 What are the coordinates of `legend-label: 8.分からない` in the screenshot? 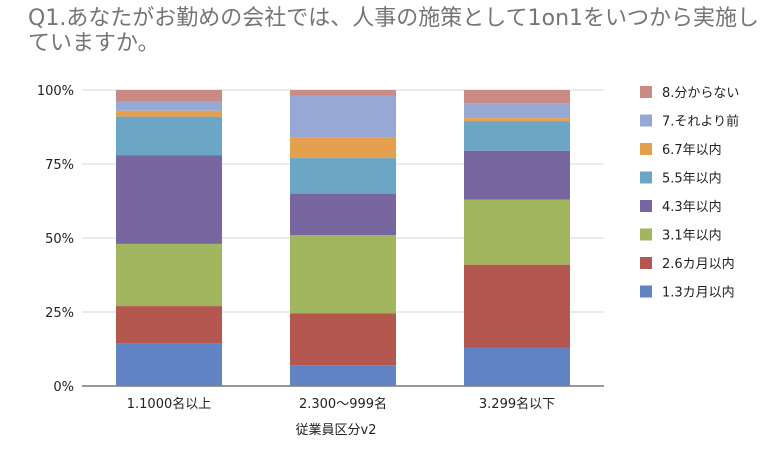 It's located at (700, 93).